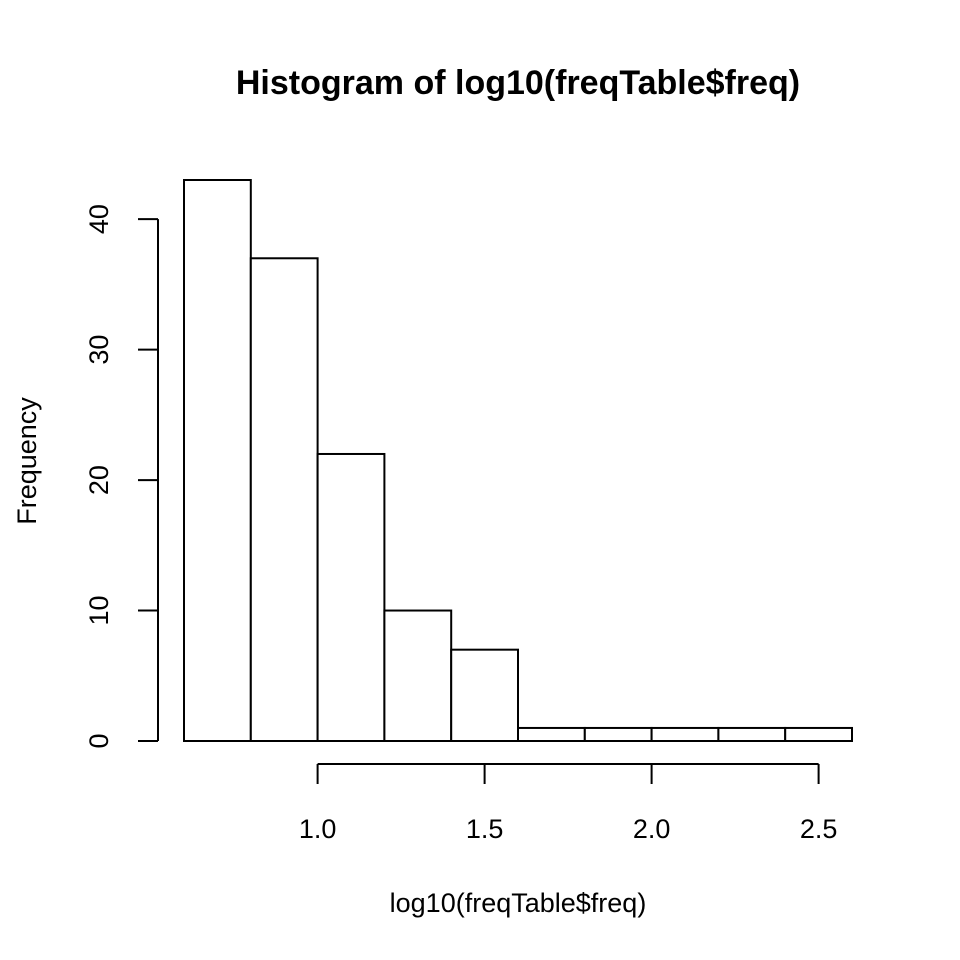  Describe the element at coordinates (485, 829) in the screenshot. I see `x-tick-label-2: 1.5` at that location.